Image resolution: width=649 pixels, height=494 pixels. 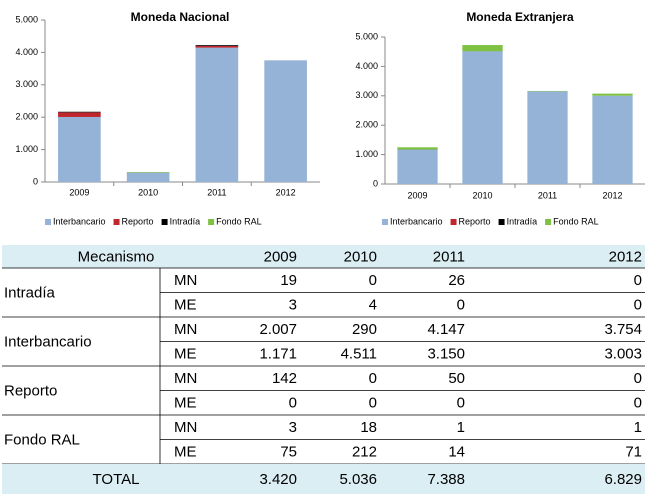 What do you see at coordinates (446, 354) in the screenshot?
I see `table-cell: 3.150` at bounding box center [446, 354].